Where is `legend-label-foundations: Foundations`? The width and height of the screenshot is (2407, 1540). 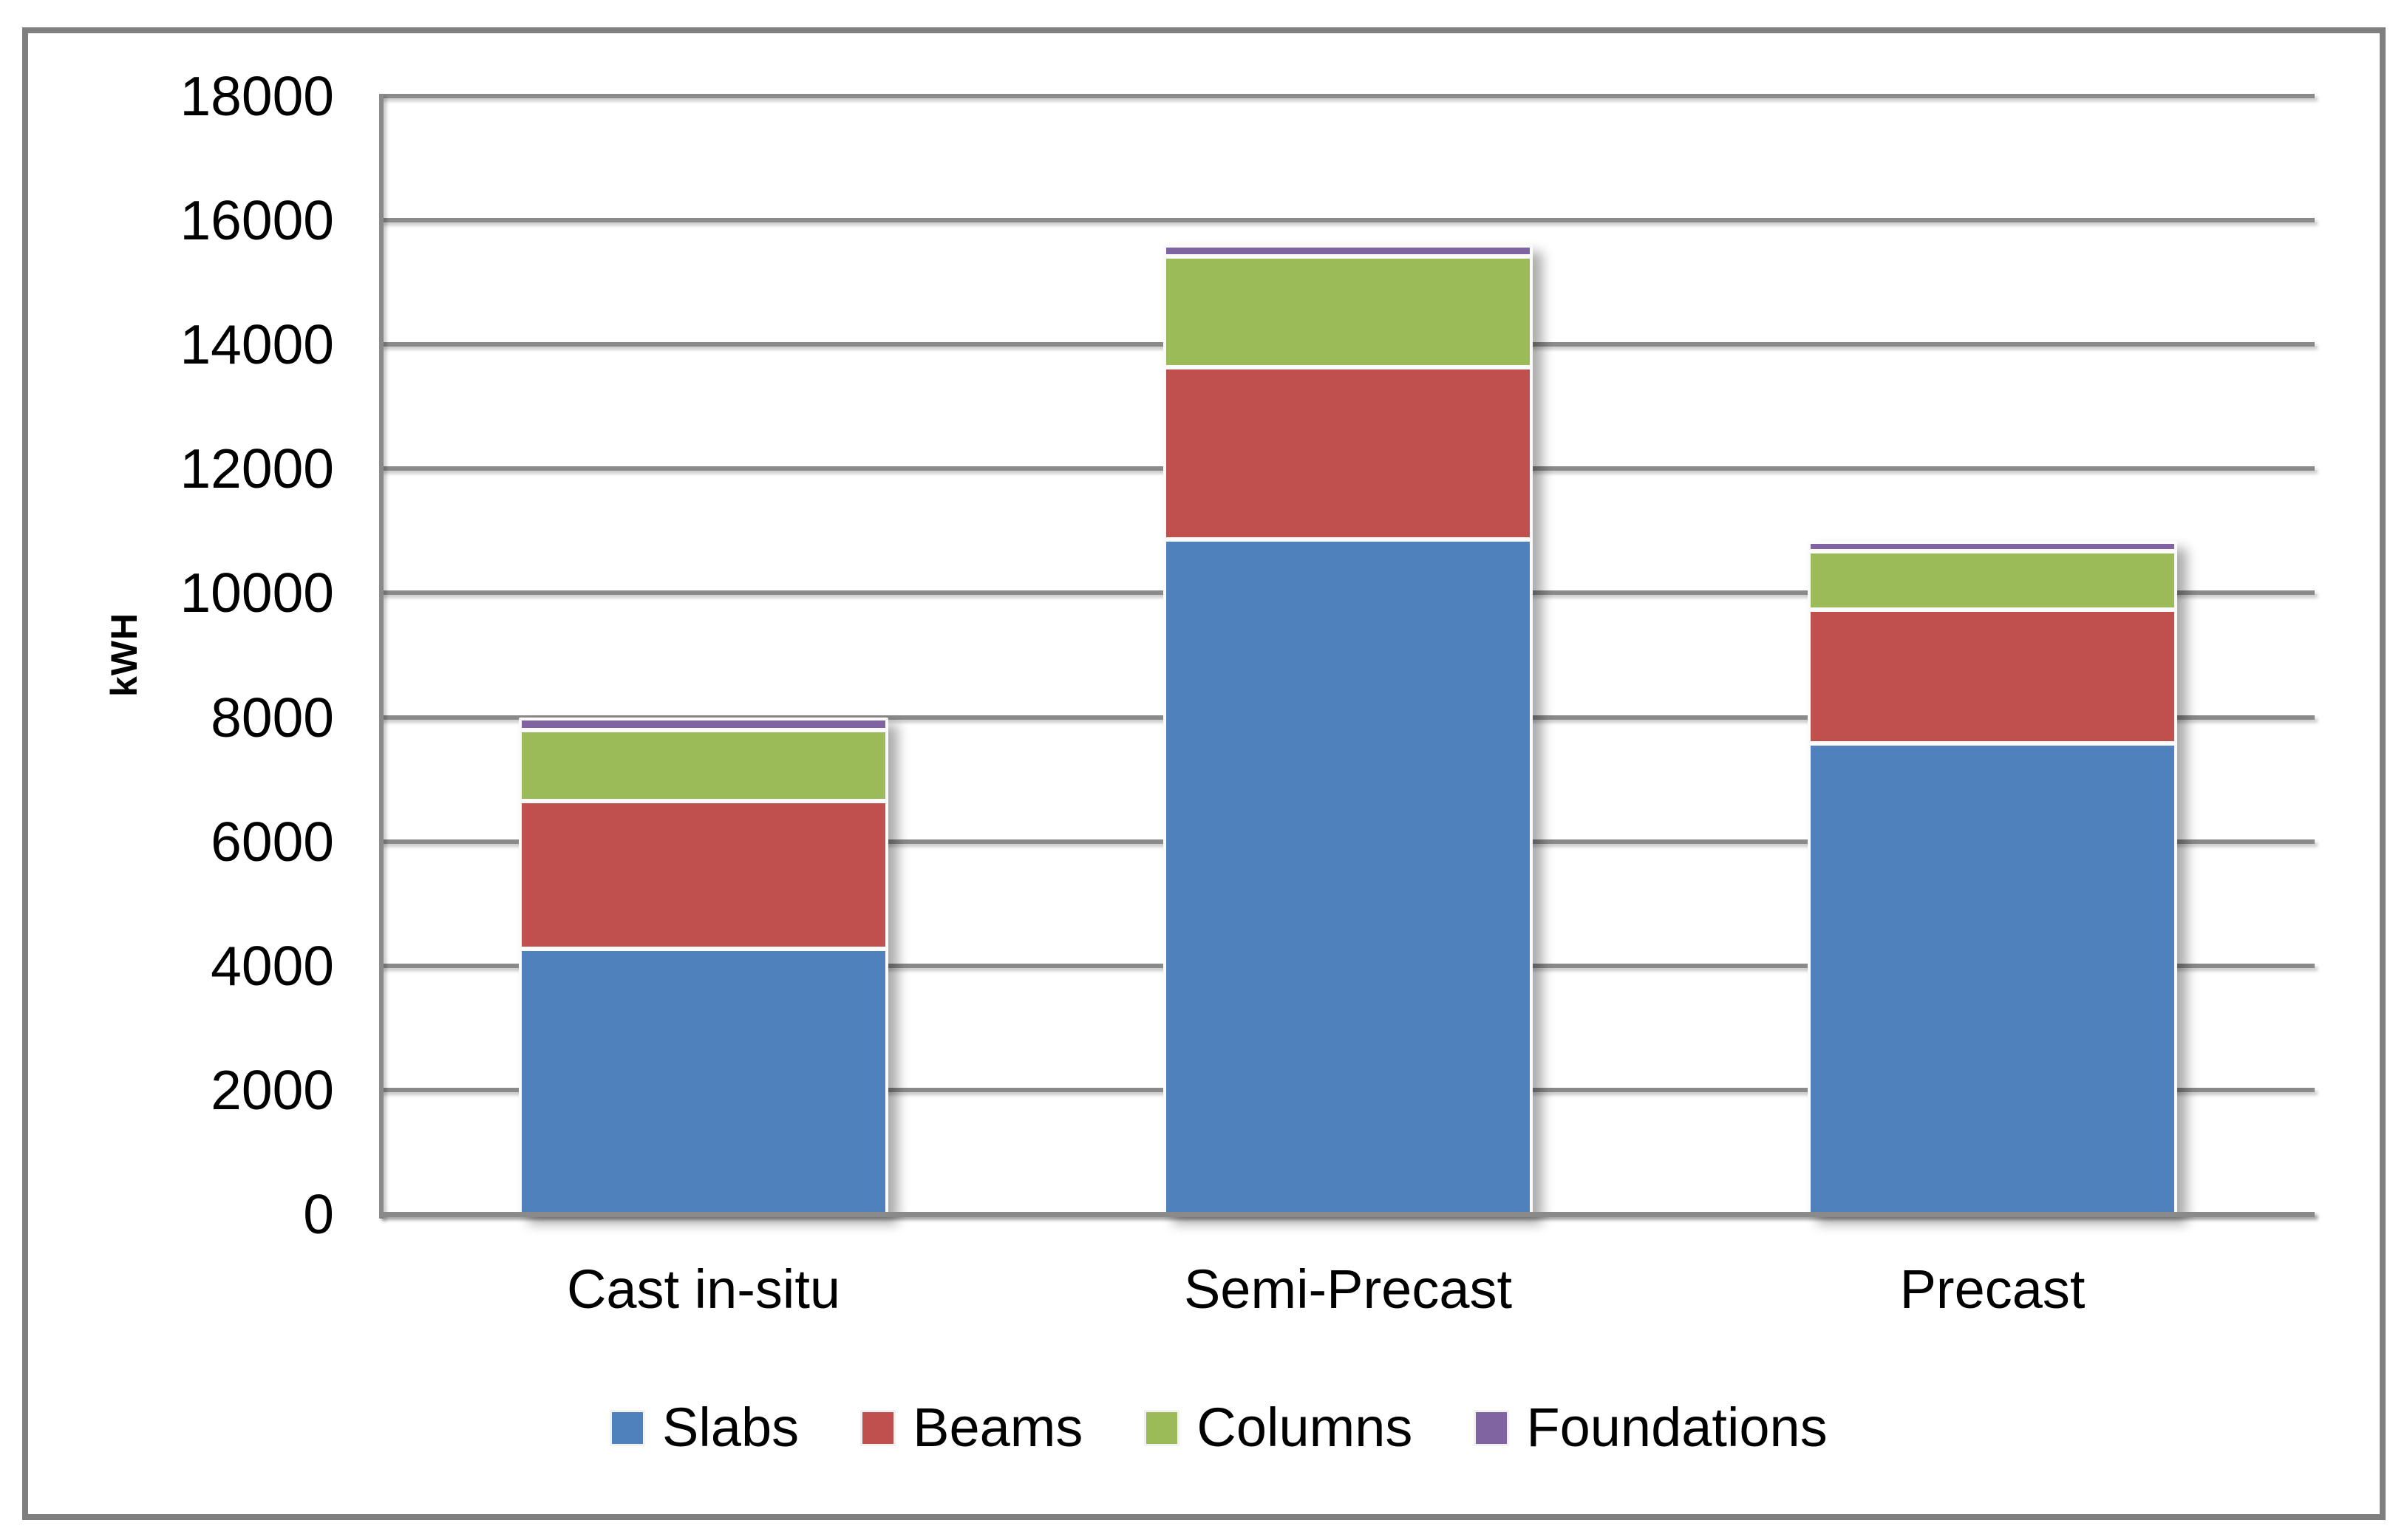
legend-label-foundations: Foundations is located at coordinates (1677, 1427).